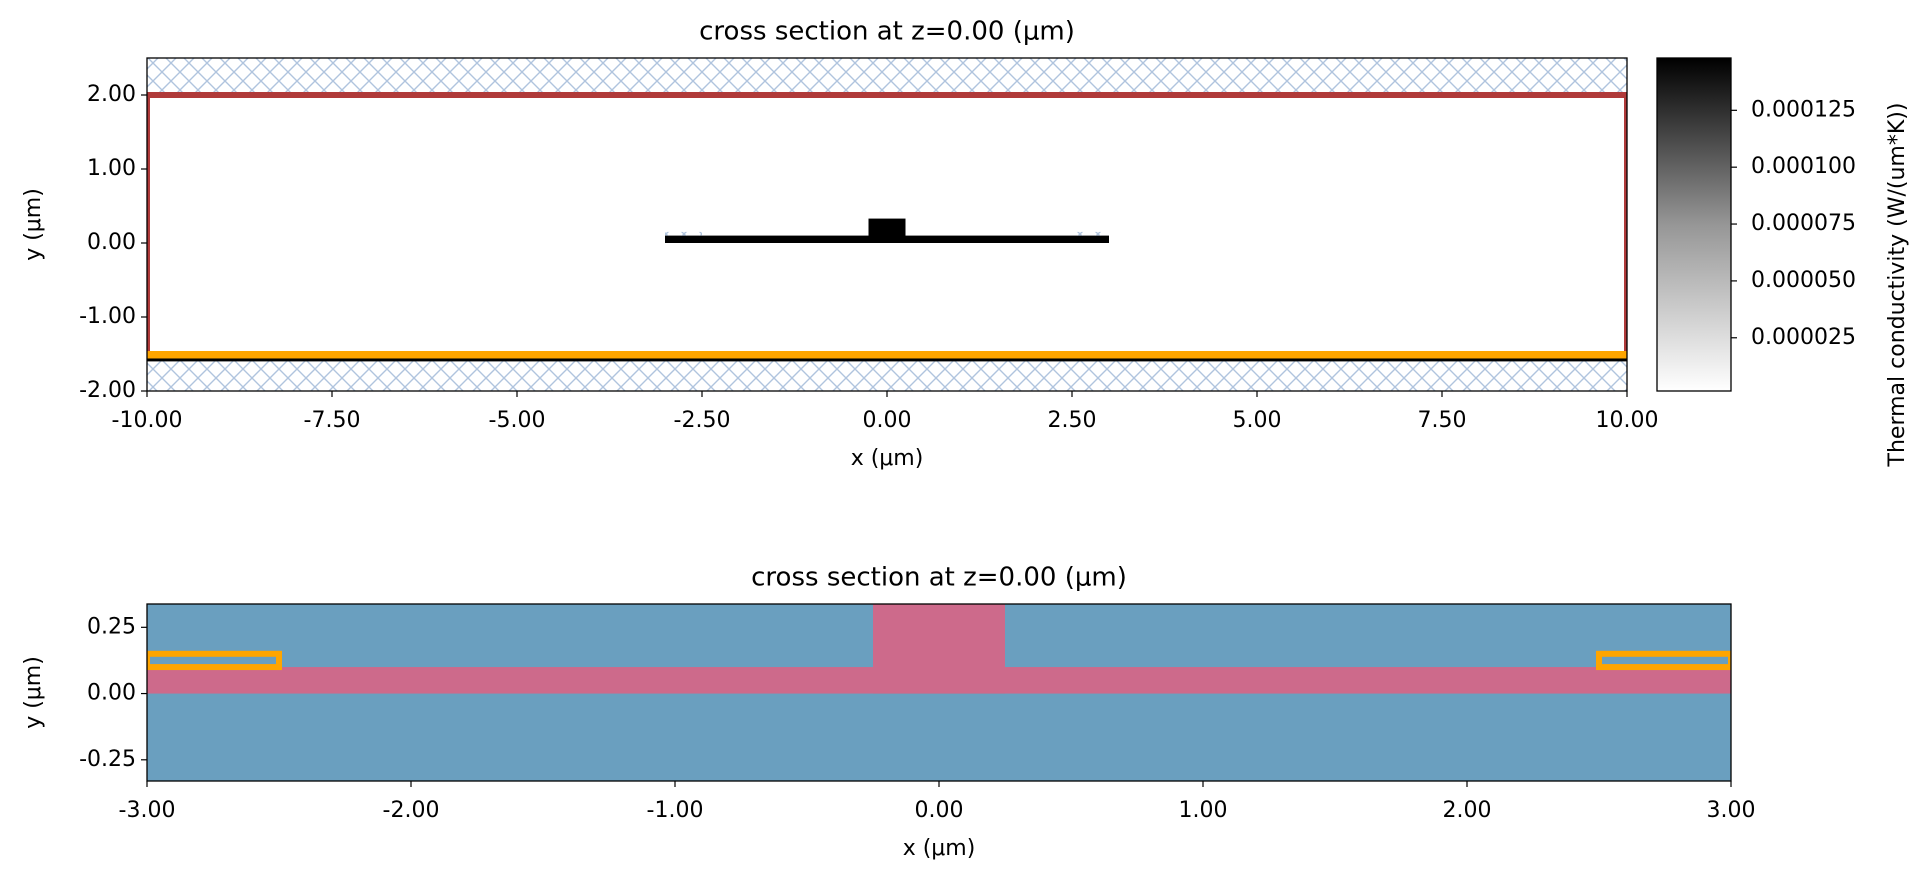 This screenshot has height=882, width=1926. What do you see at coordinates (111, 626) in the screenshot?
I see `y-tick-label: 0.25` at bounding box center [111, 626].